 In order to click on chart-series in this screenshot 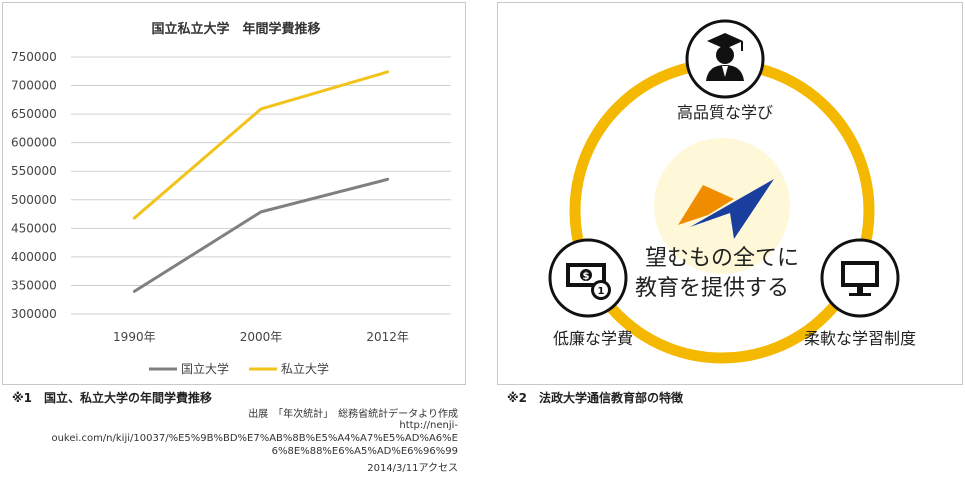, I will do `click(261, 181)`.